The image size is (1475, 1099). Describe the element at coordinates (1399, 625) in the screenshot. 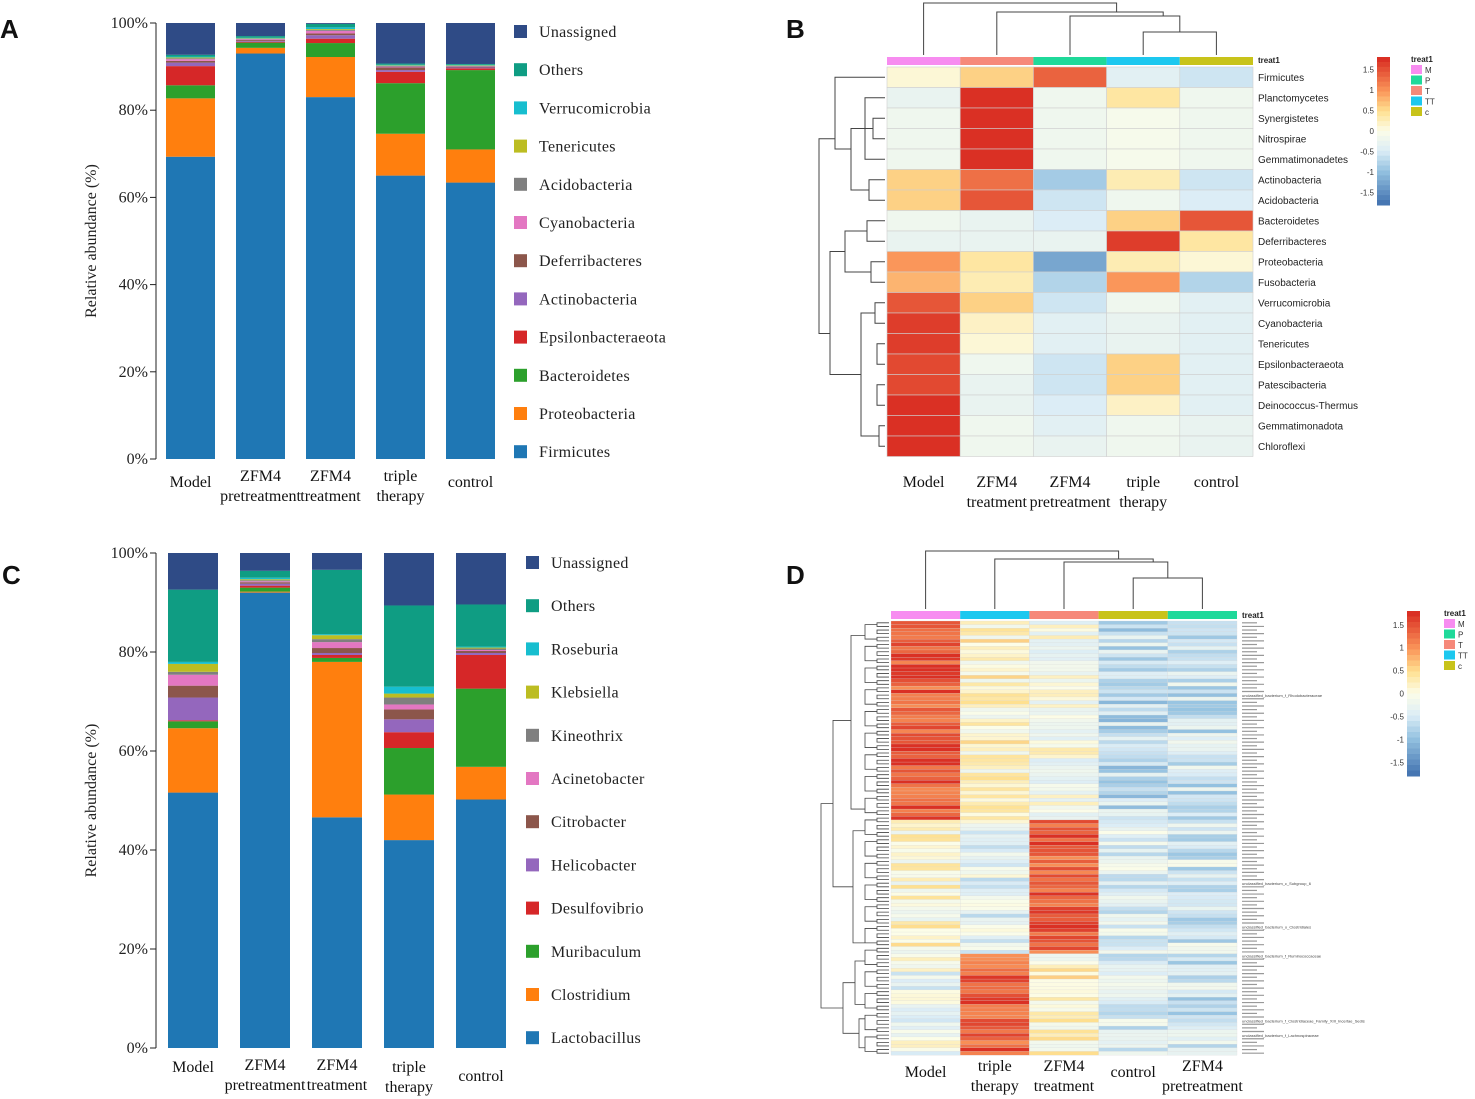

I see `color-scale-tick: 1.5` at that location.